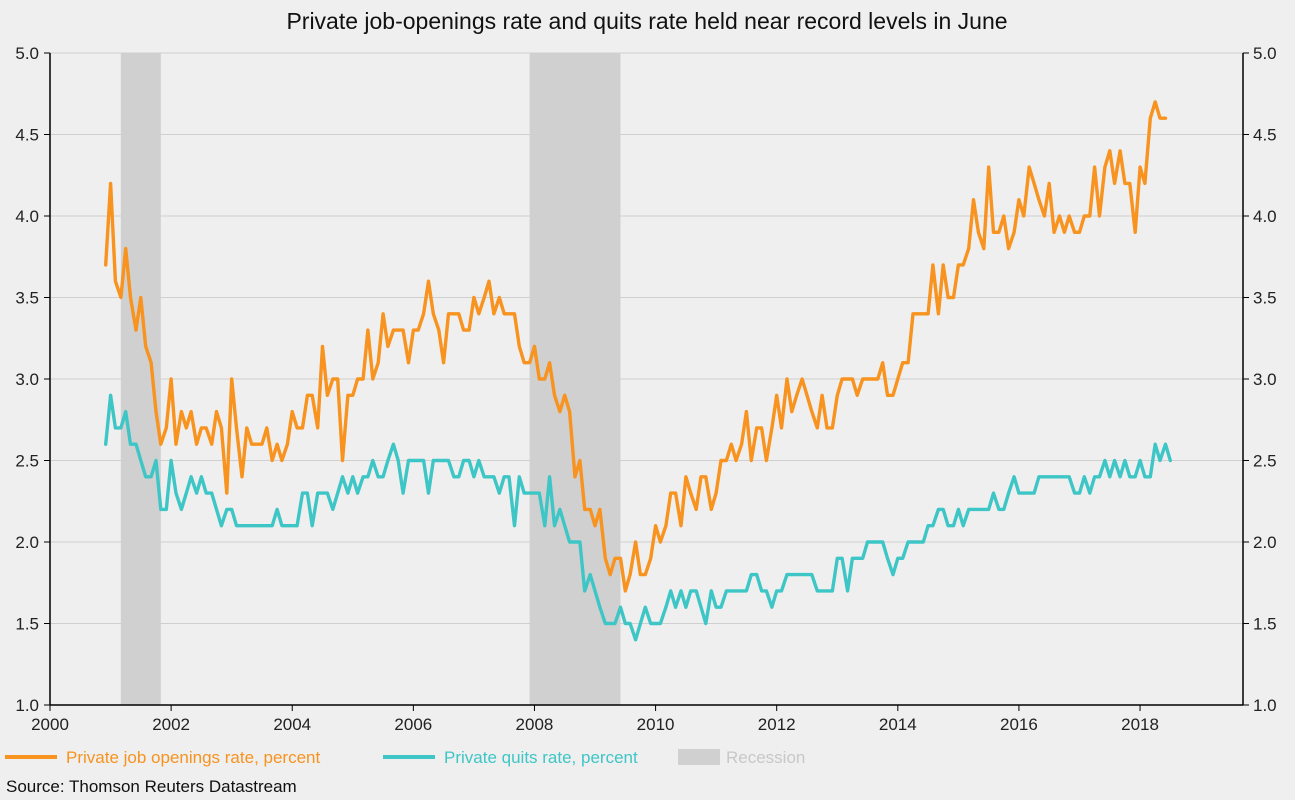 This screenshot has width=1295, height=800. I want to click on y-tick-label-right: 1.5, so click(1265, 624).